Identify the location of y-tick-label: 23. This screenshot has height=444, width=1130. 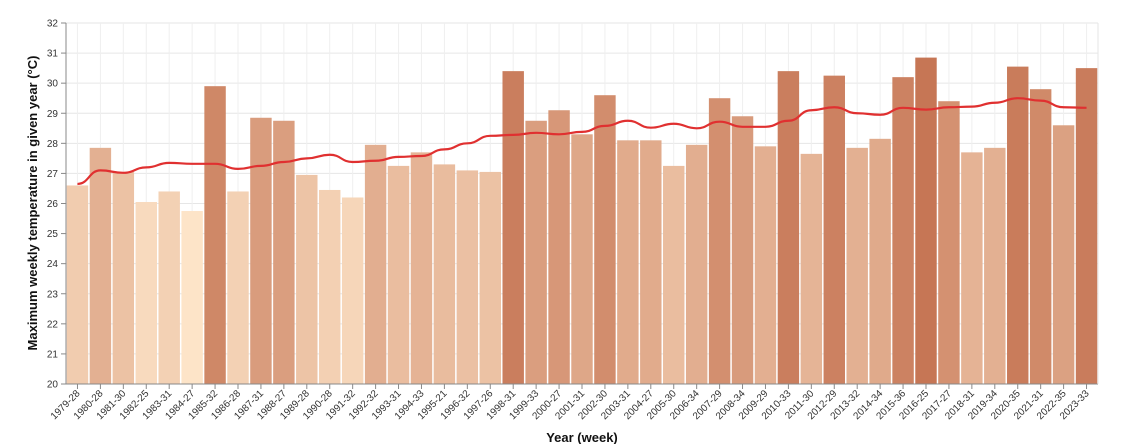
(53, 294).